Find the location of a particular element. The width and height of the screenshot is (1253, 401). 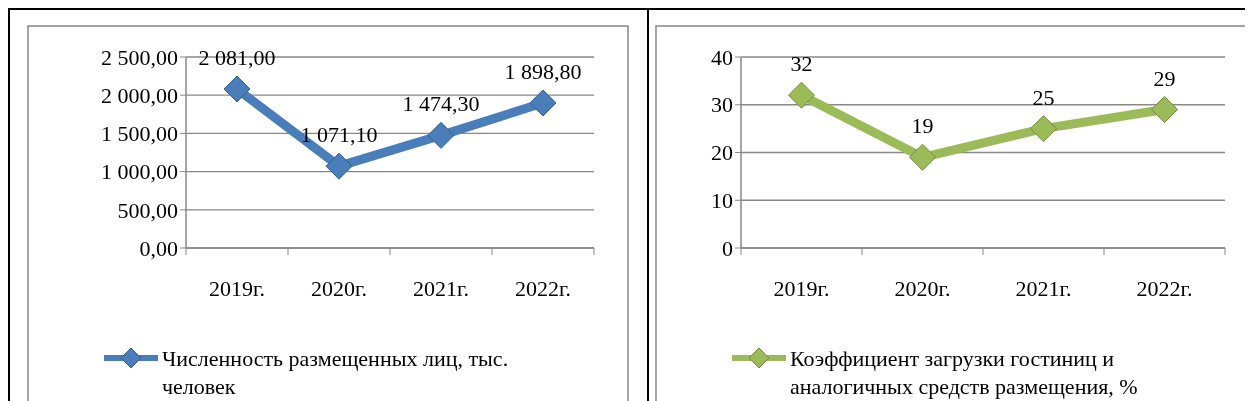

y-tick-label: 500,00 is located at coordinates (147, 210).